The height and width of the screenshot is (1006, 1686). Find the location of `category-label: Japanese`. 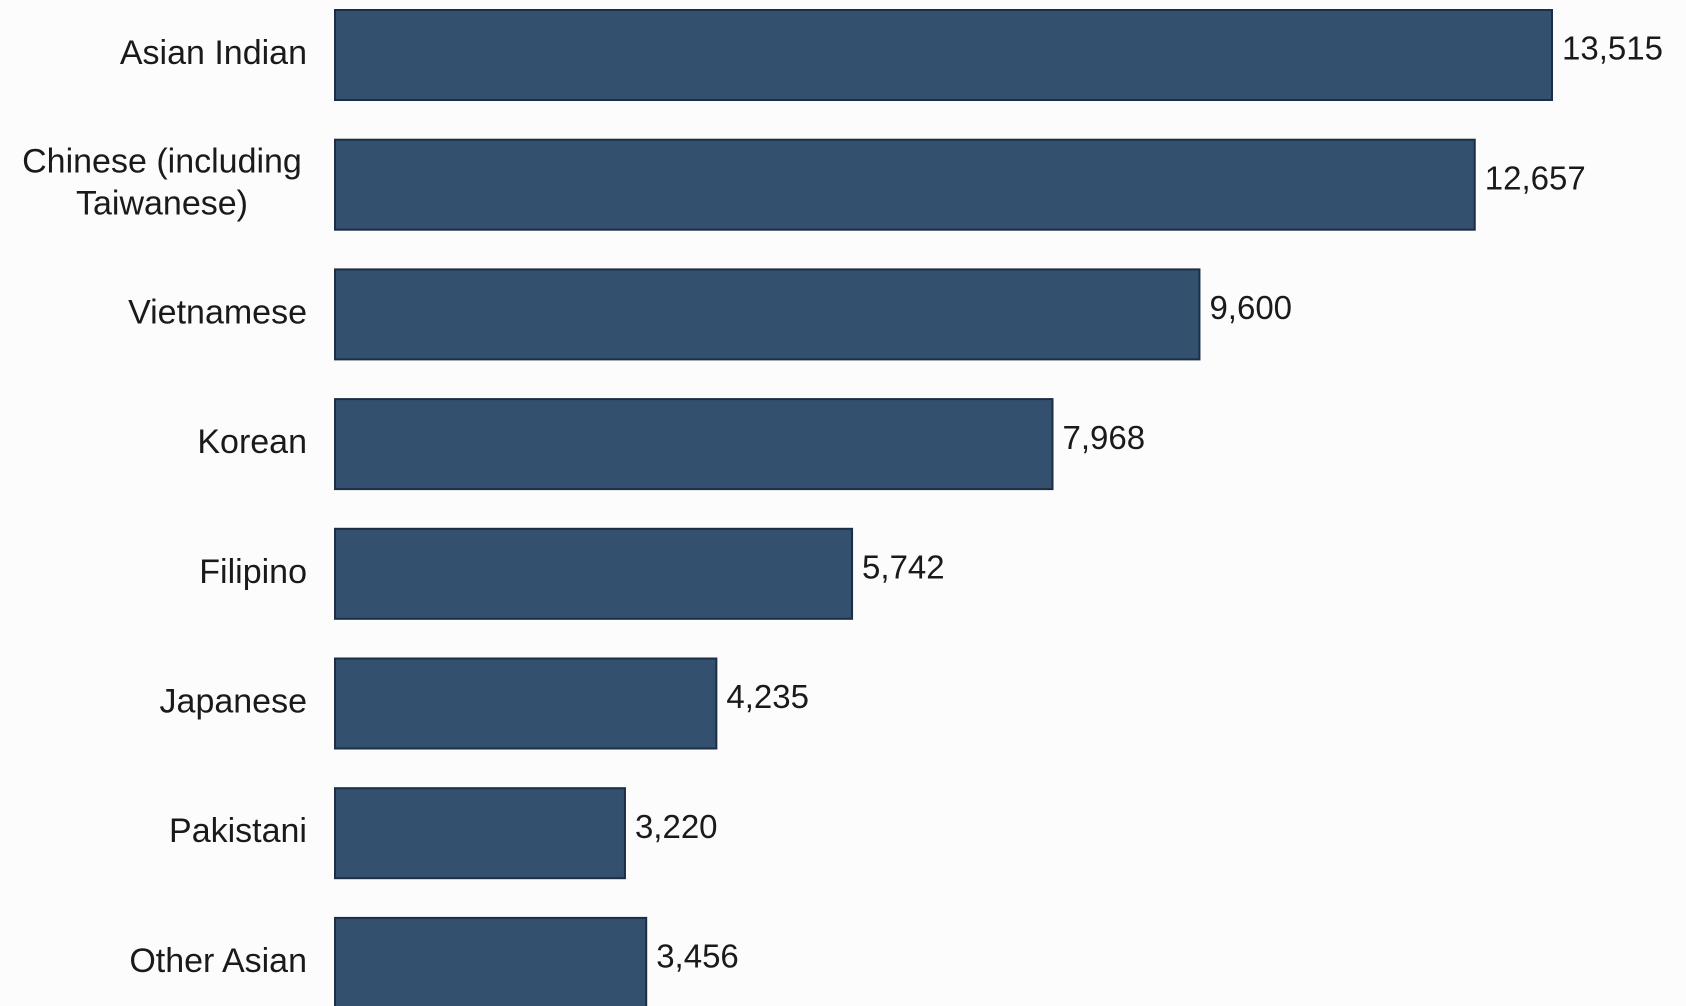

category-label: Japanese is located at coordinates (233, 701).